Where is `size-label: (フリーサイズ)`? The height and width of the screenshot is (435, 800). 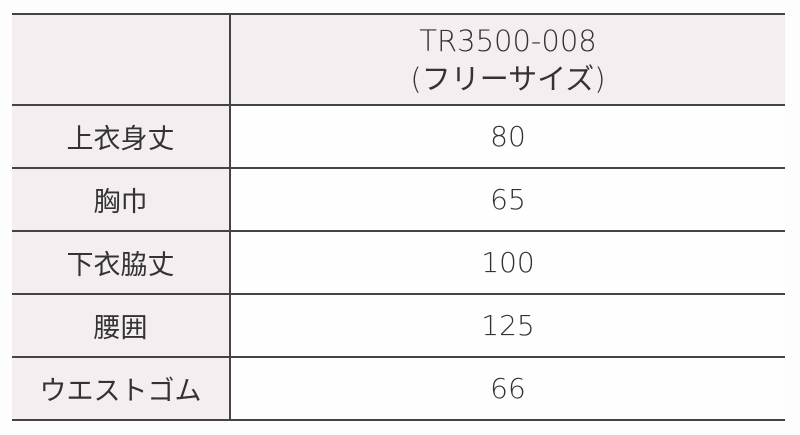
size-label: (フリーサイズ) is located at coordinates (508, 78).